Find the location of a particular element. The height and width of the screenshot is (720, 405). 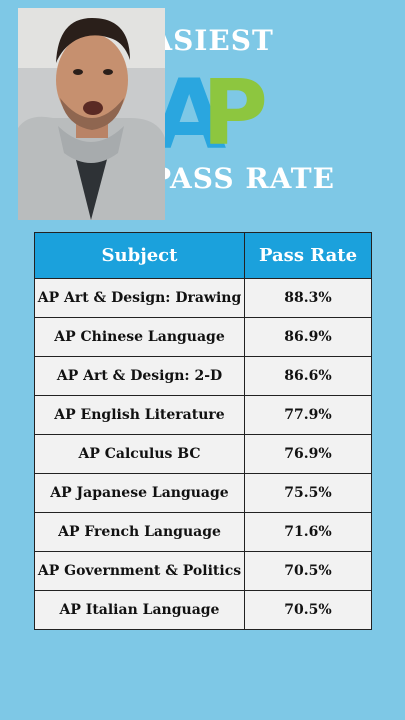

table-row: AP Italian Language 70.5% is located at coordinates (203, 610).